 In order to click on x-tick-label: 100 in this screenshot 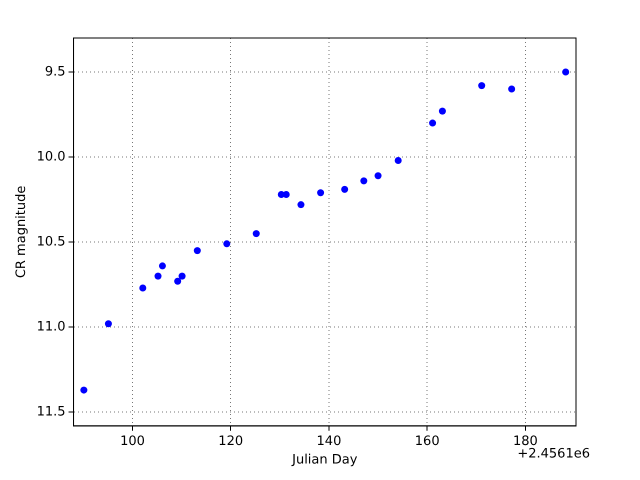, I will do `click(132, 441)`.